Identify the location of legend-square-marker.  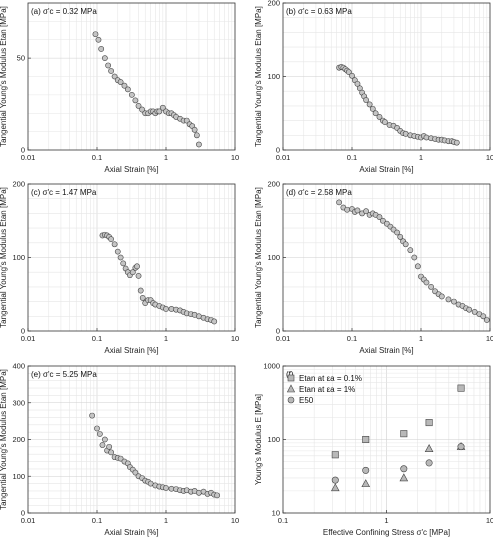
(291, 378).